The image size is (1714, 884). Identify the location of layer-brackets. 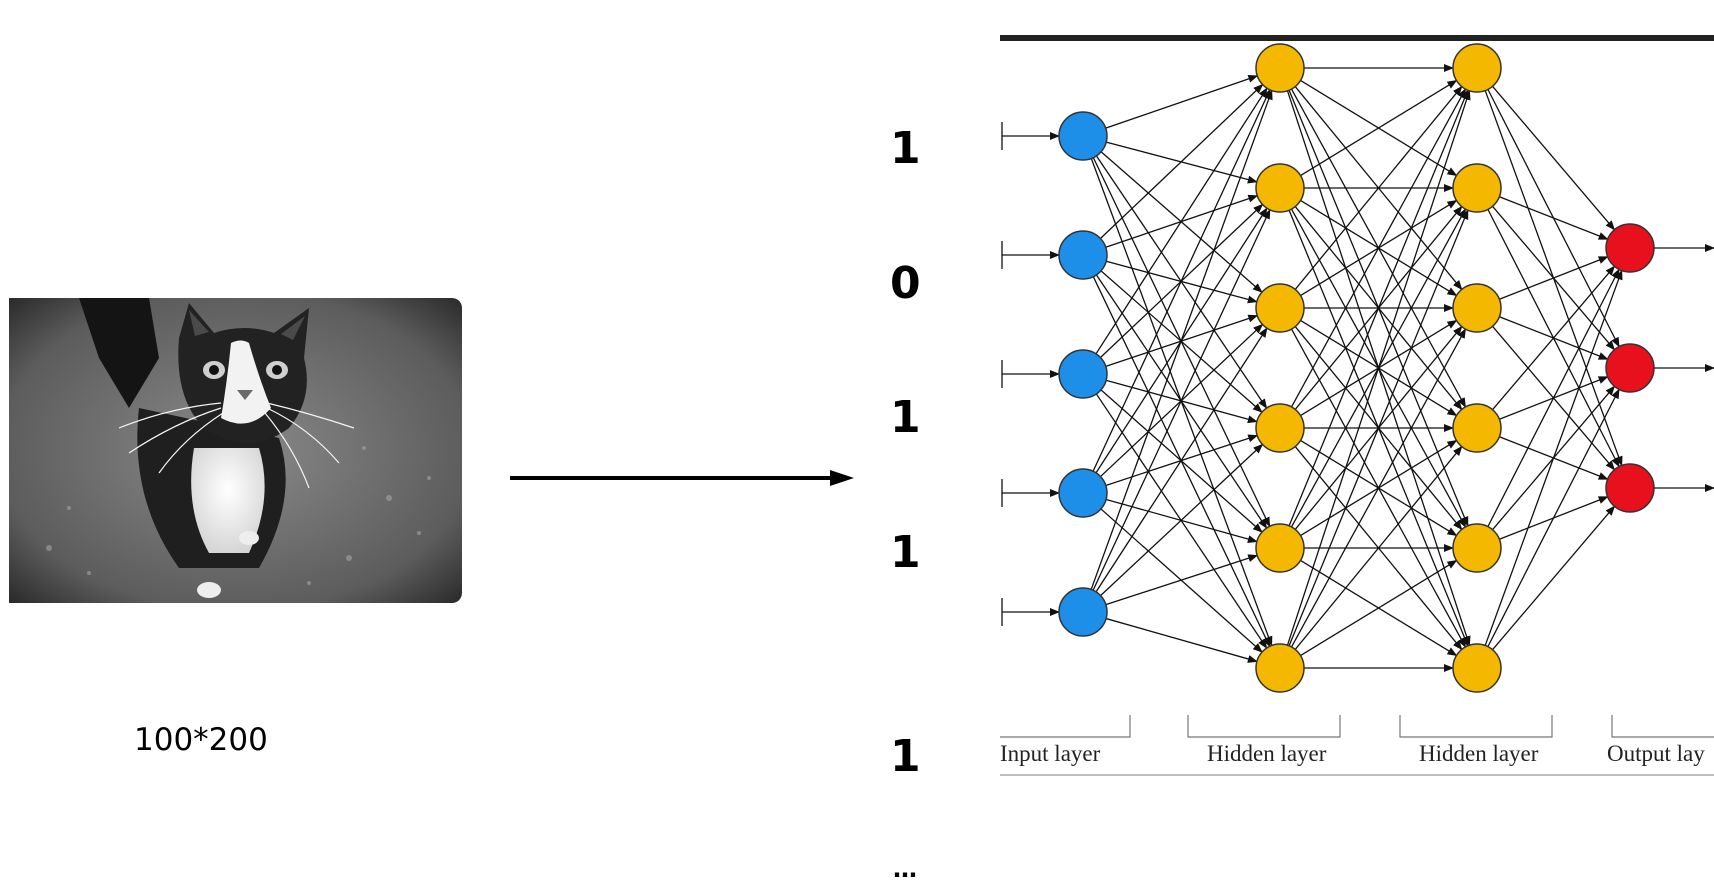
(1357, 745).